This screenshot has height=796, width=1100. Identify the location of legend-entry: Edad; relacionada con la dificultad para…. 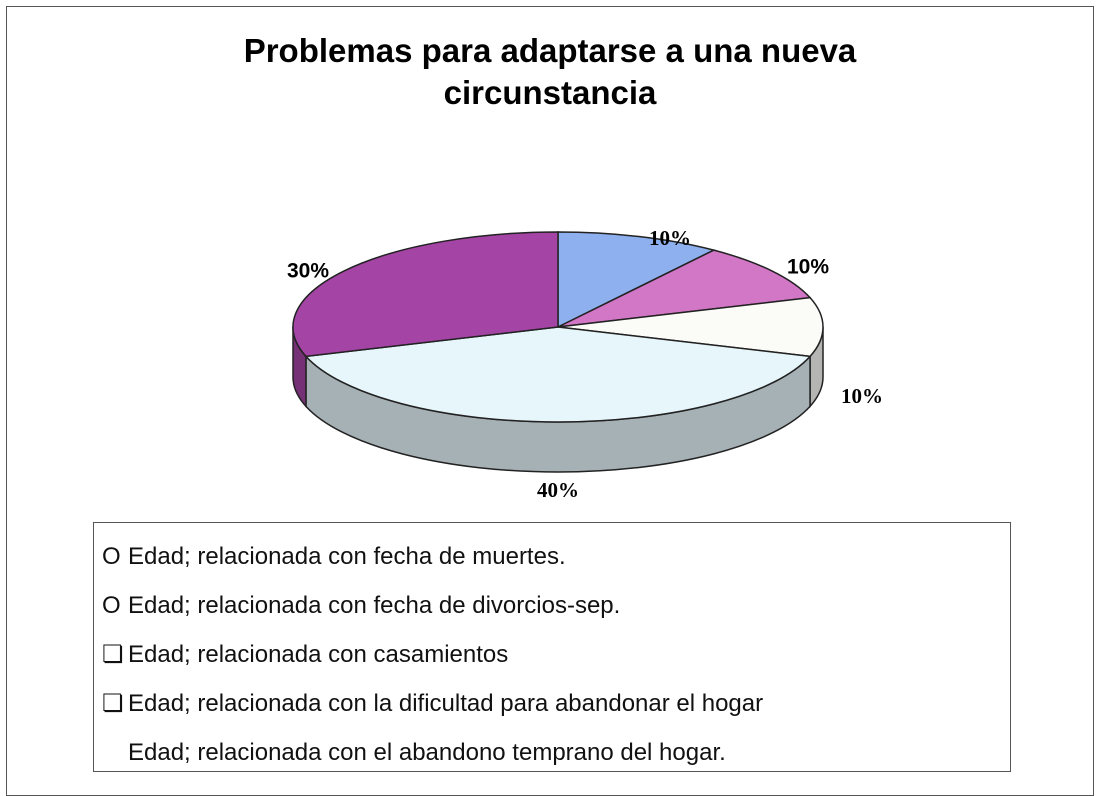
(446, 703).